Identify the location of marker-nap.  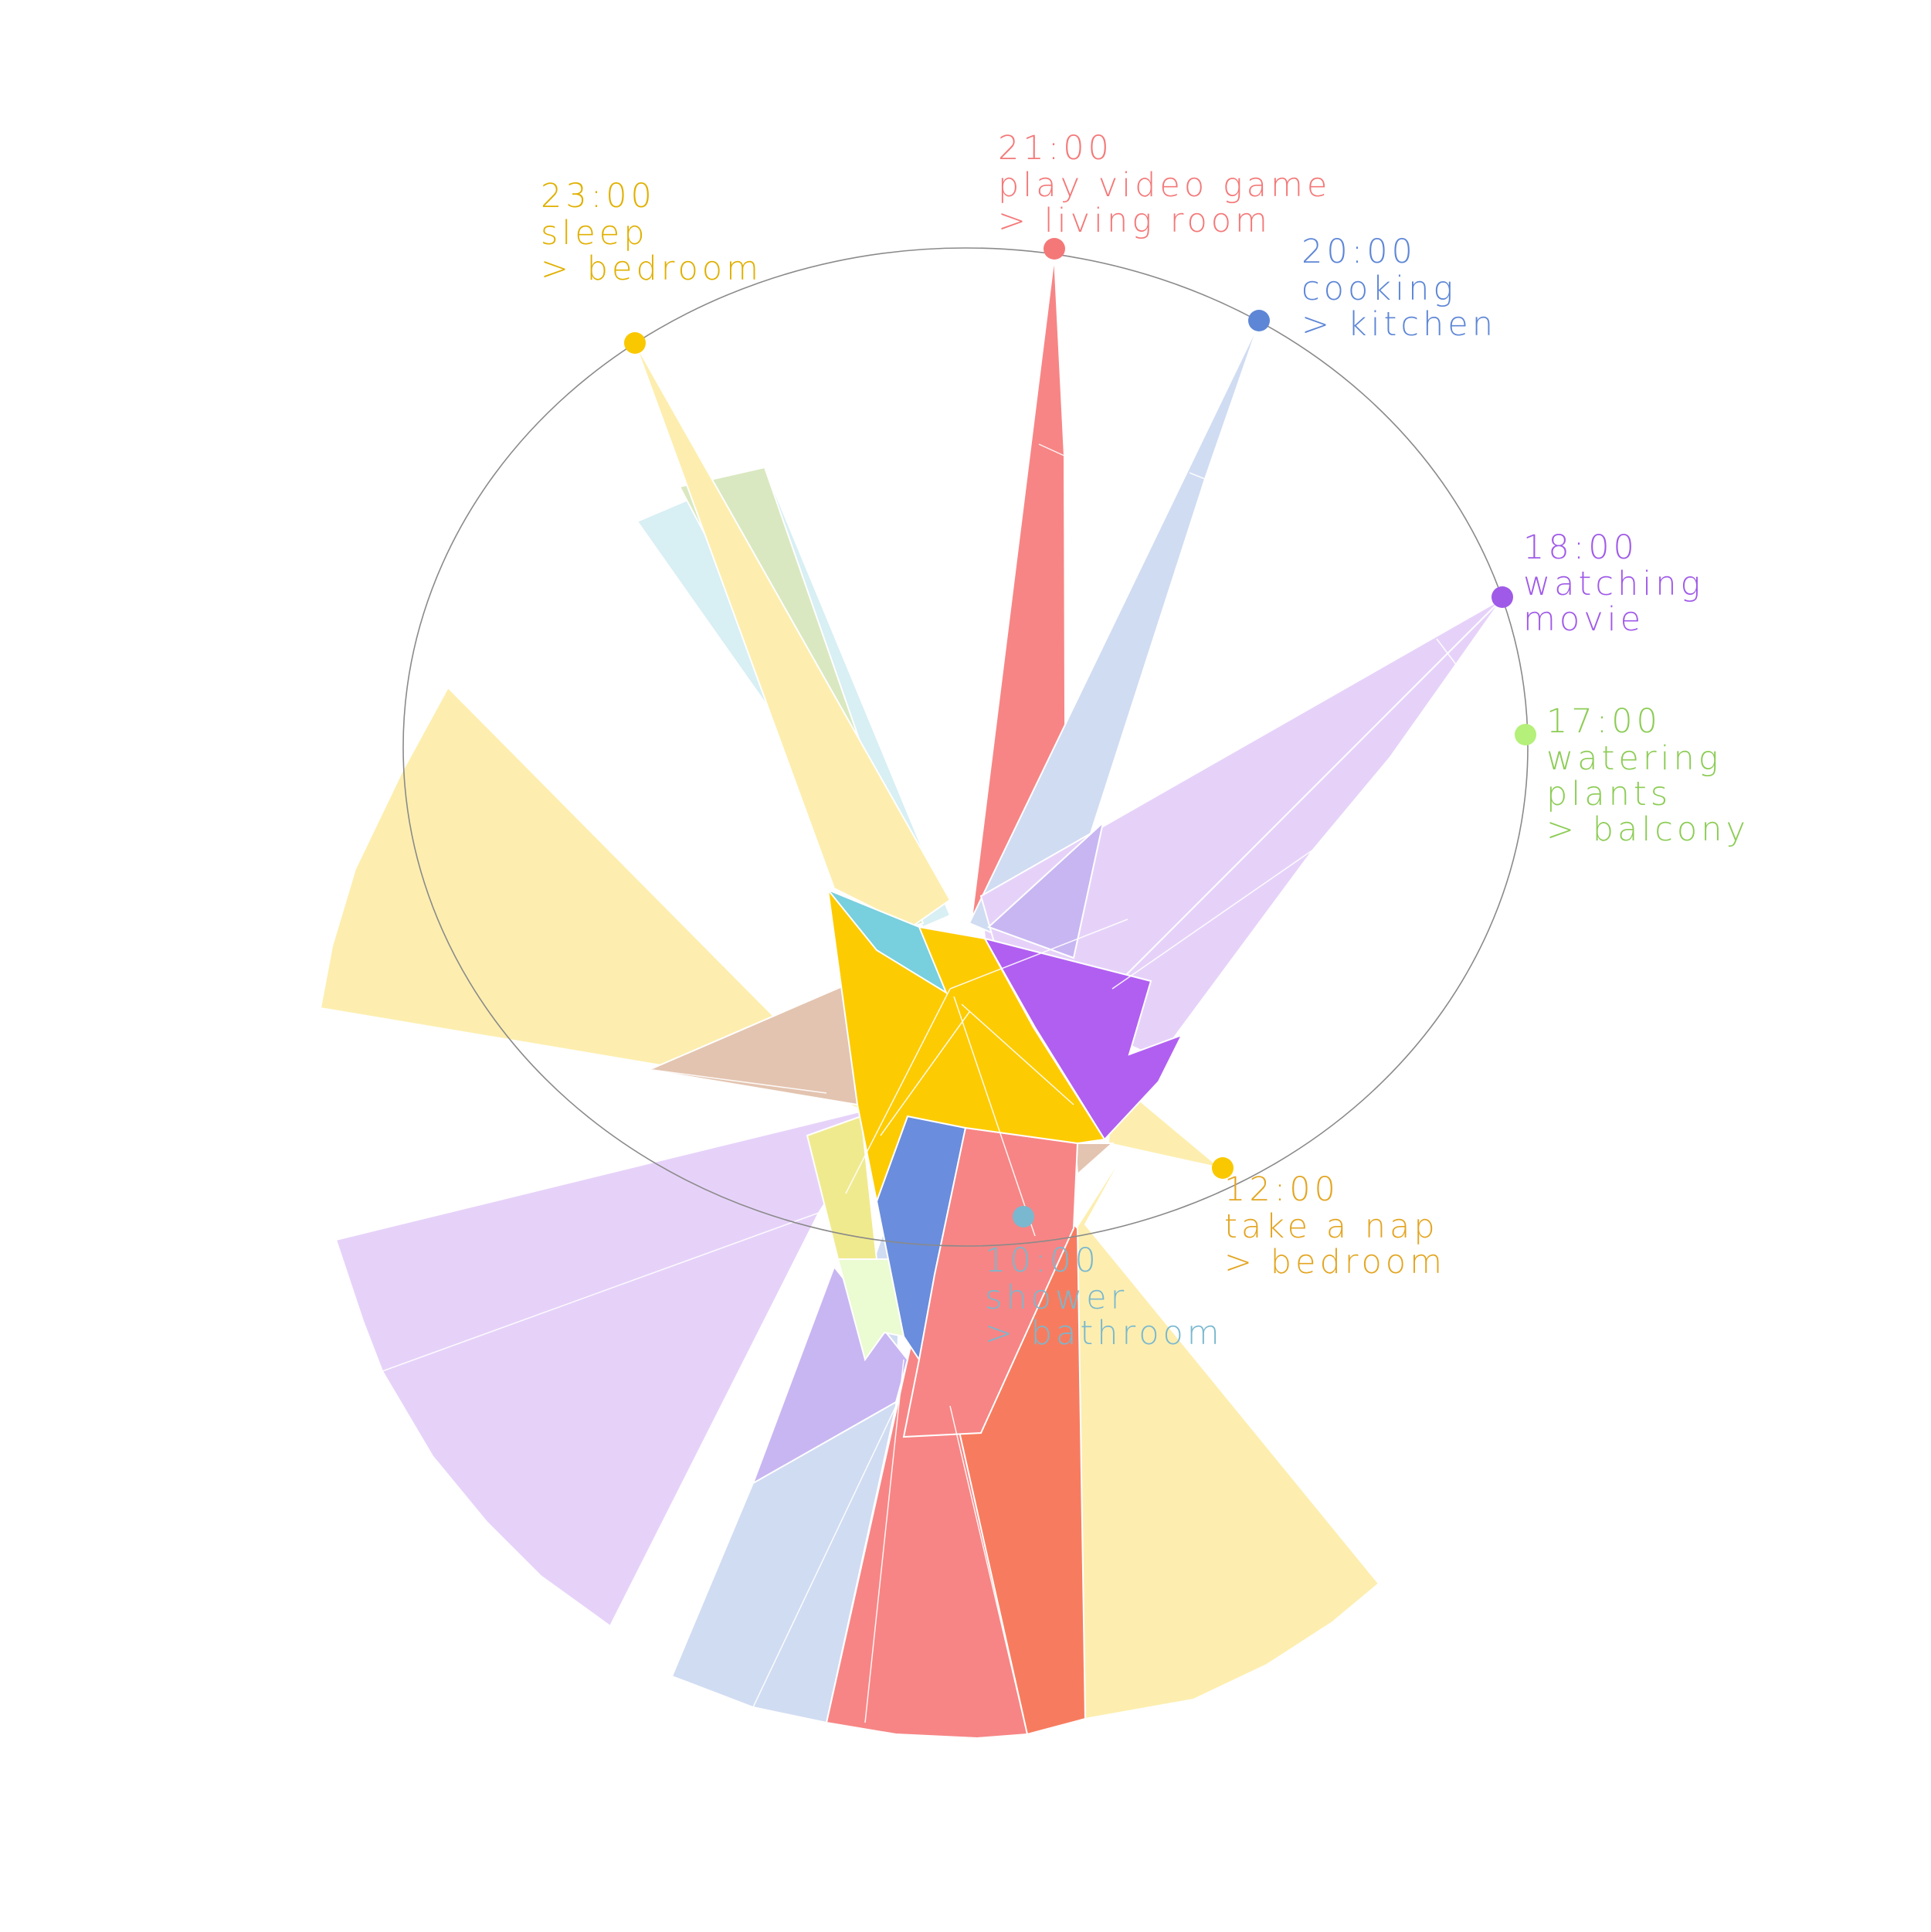
(1223, 1168).